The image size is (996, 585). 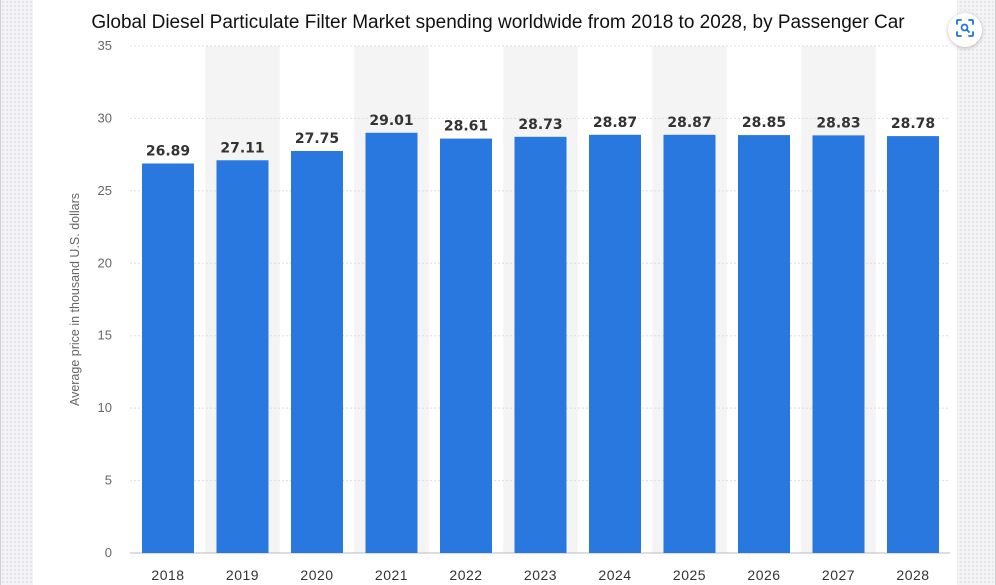 I want to click on y-tick-label: 35, so click(x=105, y=45).